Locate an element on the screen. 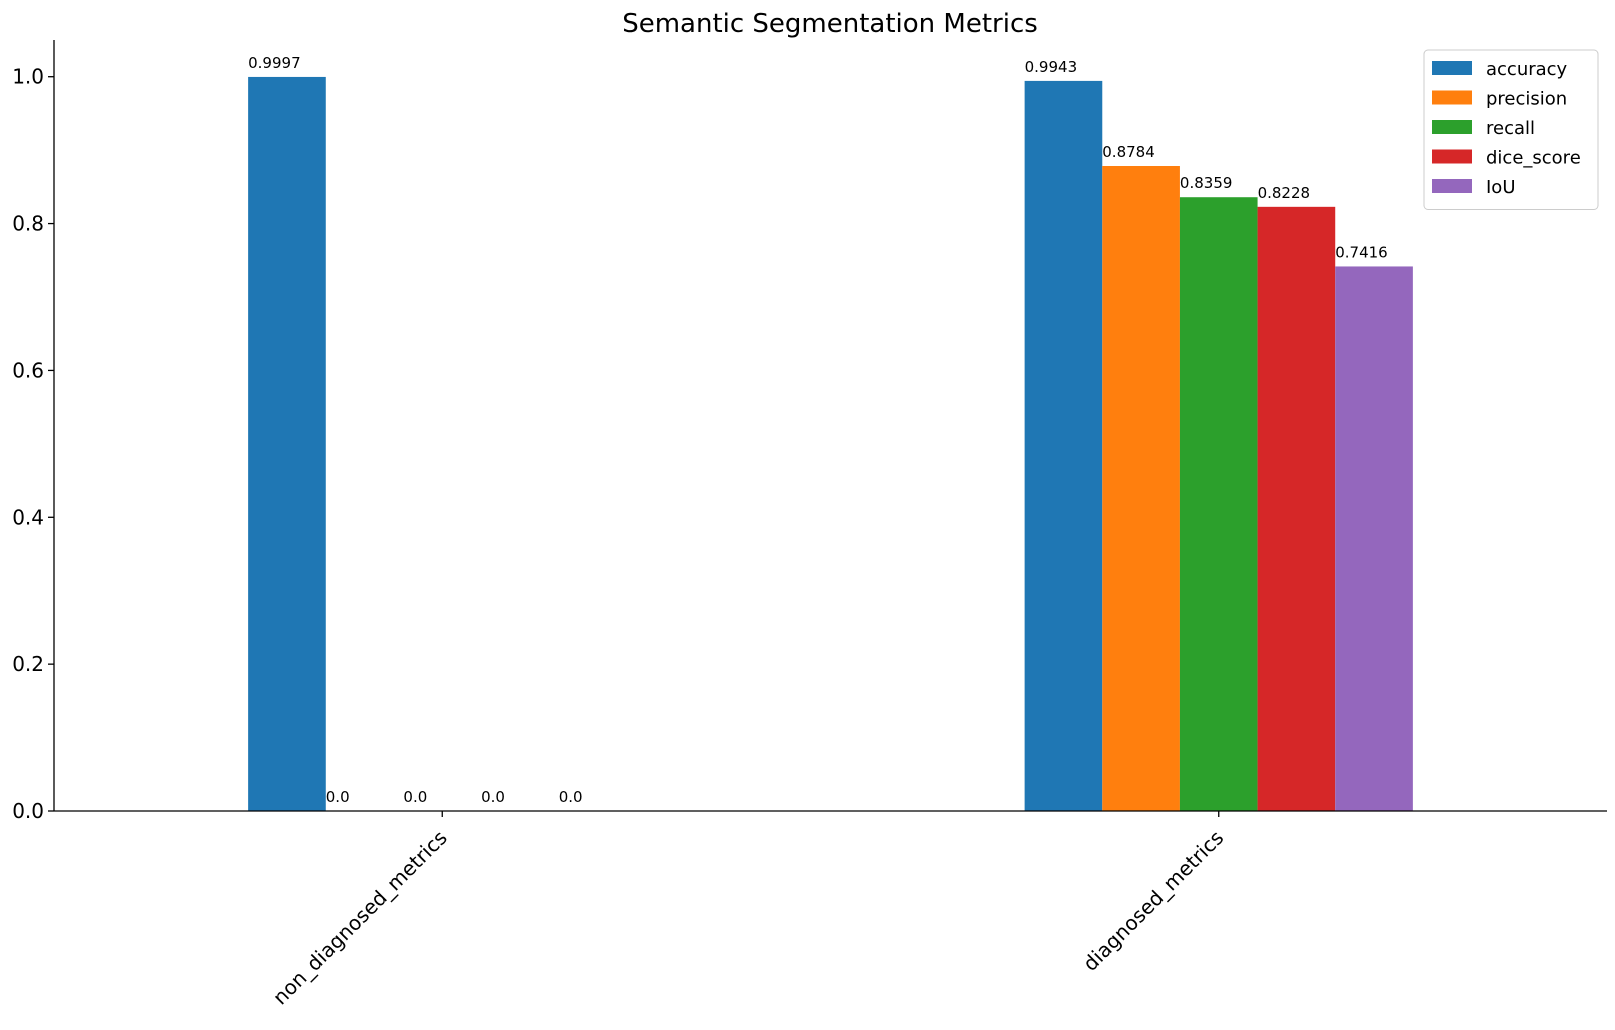  bar-accuracy-non_diagnosed_metrics is located at coordinates (287, 443).